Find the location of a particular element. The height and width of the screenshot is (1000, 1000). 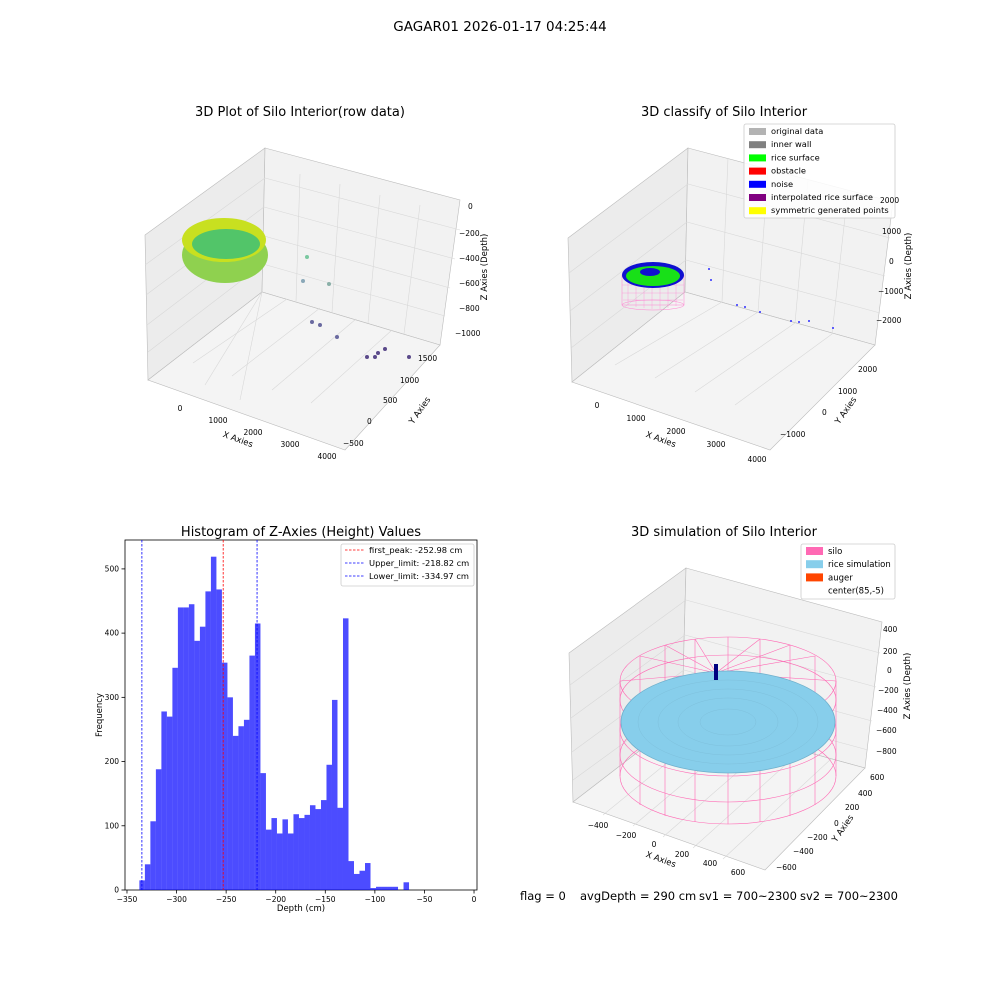

simulation-x-tick: 400 is located at coordinates (710, 863).